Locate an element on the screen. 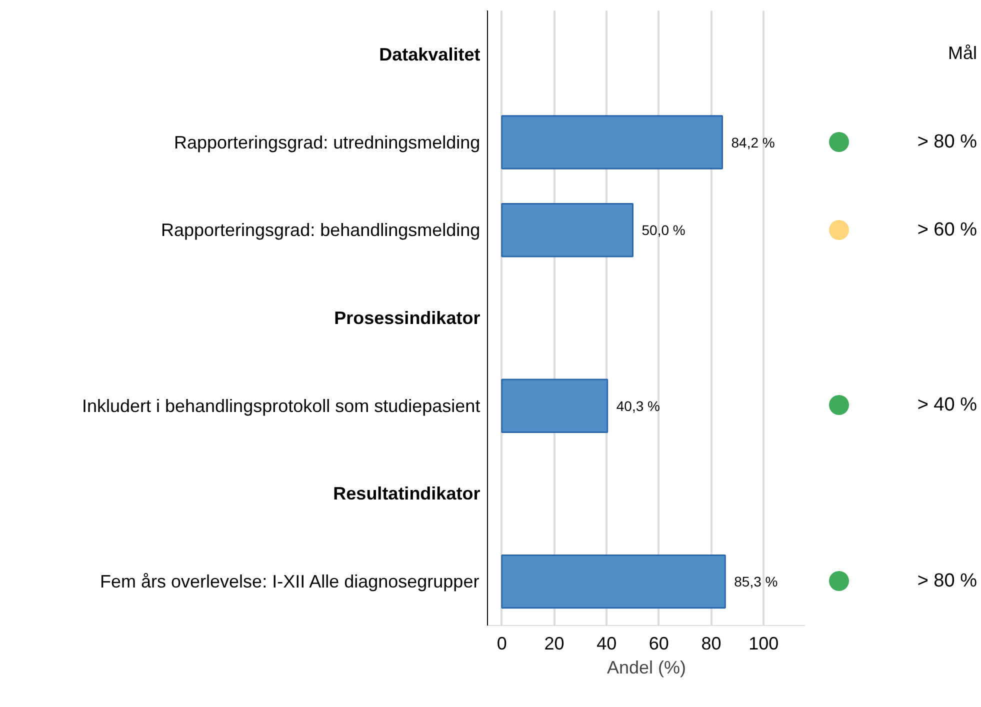 The height and width of the screenshot is (707, 981). y-tick-label: Inkludert i behandlingsprotokoll som studiepasient is located at coordinates (281, 406).